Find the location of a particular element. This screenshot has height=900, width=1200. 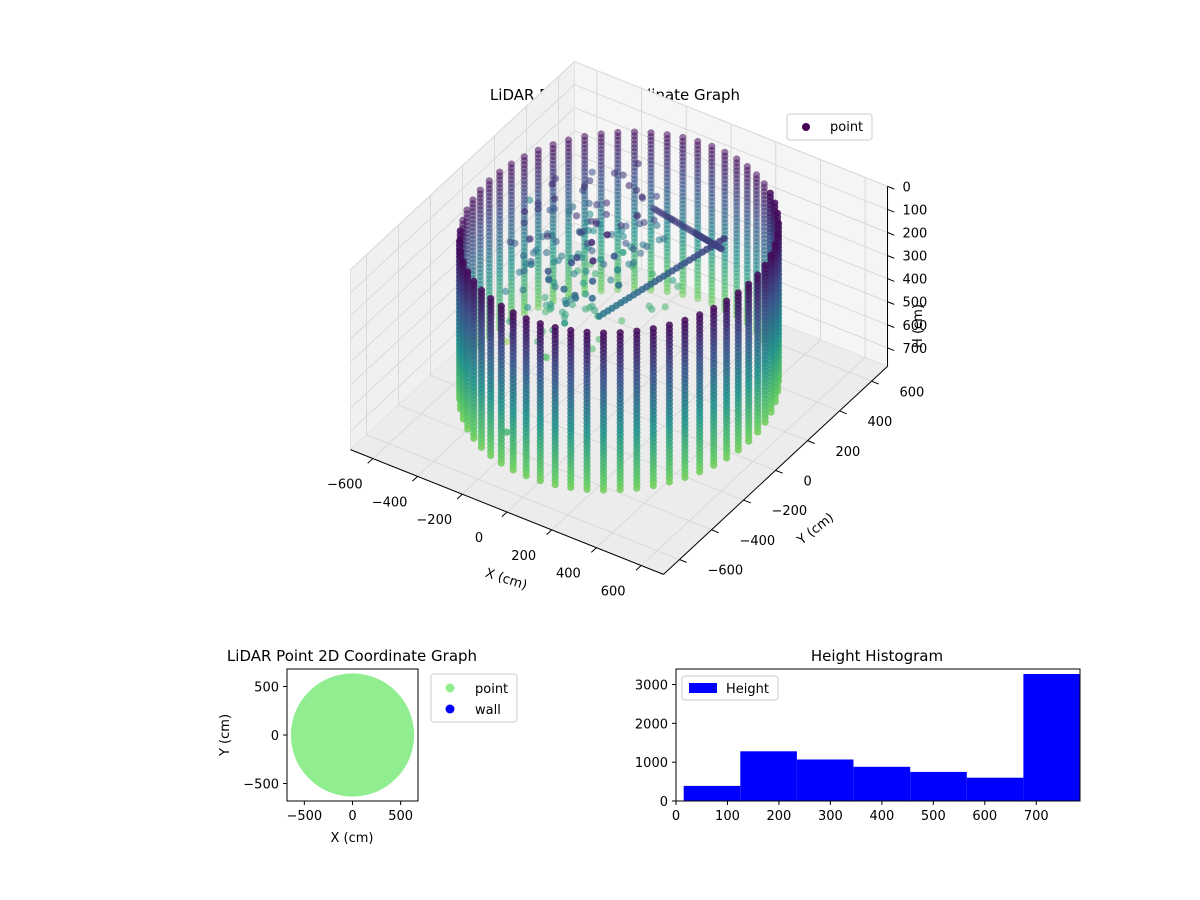

plot-2d-title: LiDAR Point 2D Coordinate Graph is located at coordinates (352, 656).